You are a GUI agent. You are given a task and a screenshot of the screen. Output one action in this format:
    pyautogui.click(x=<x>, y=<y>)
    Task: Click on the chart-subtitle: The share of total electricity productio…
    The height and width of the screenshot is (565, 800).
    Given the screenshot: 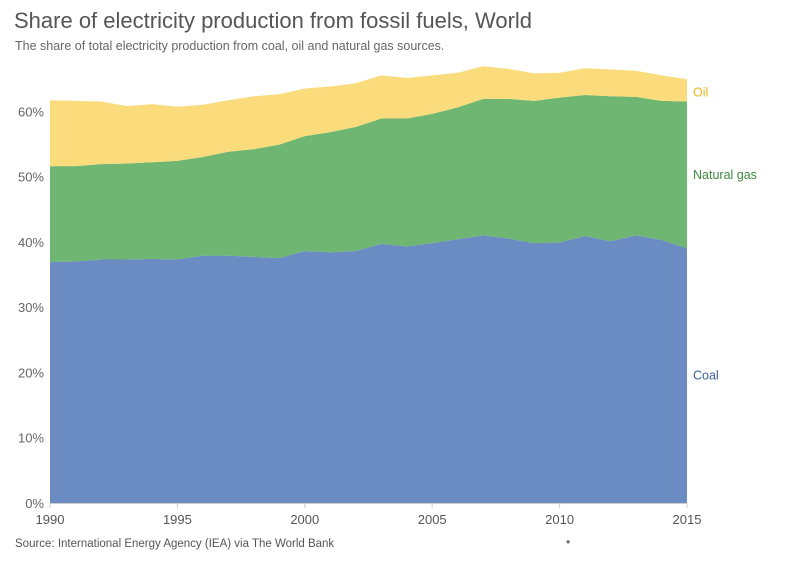 What is the action you would take?
    pyautogui.click(x=230, y=46)
    